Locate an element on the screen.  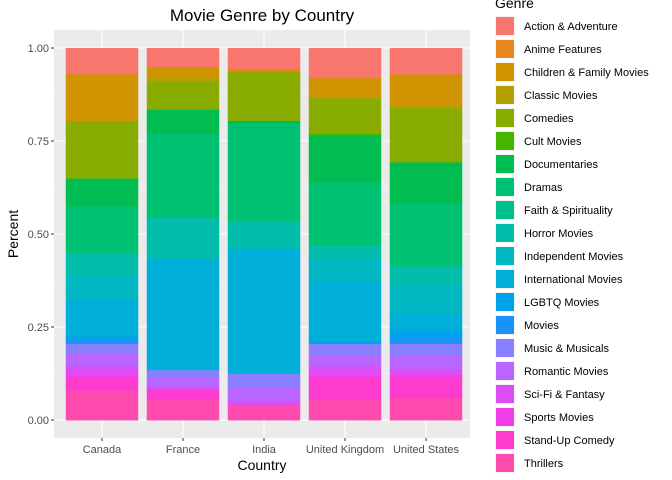
legend-label: LGBTQ Movies is located at coordinates (562, 303).